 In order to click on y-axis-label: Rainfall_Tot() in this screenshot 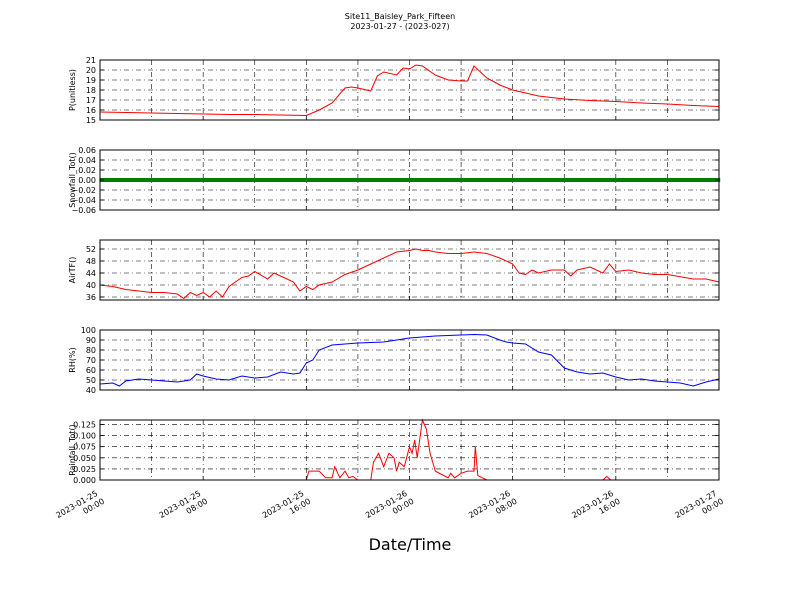, I will do `click(72, 450)`.